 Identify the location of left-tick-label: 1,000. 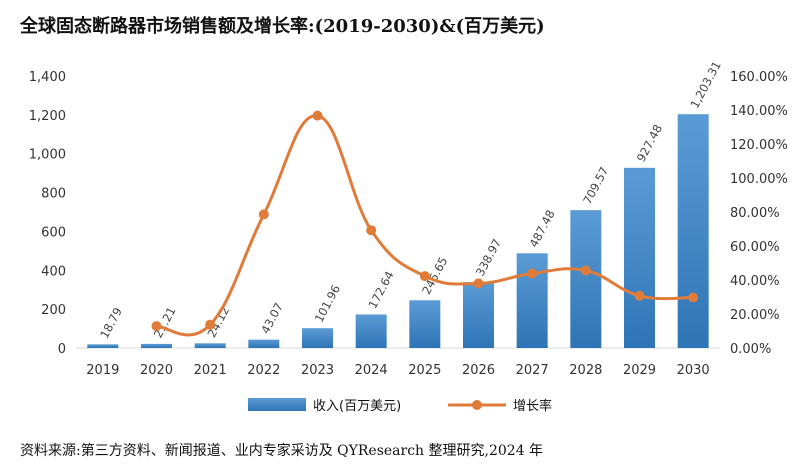
(47, 155).